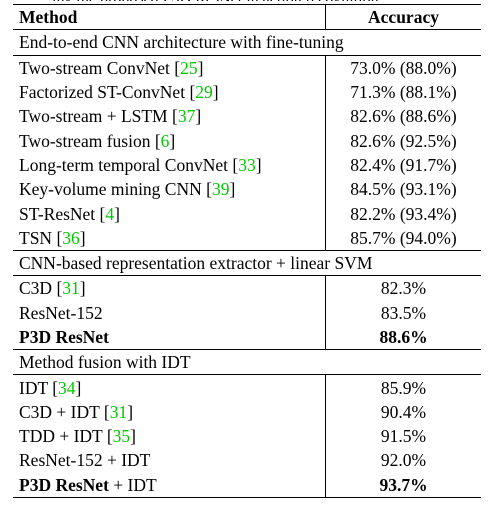 The width and height of the screenshot is (495, 528). I want to click on table-row: C3D [31] 82.3%, so click(247, 288).